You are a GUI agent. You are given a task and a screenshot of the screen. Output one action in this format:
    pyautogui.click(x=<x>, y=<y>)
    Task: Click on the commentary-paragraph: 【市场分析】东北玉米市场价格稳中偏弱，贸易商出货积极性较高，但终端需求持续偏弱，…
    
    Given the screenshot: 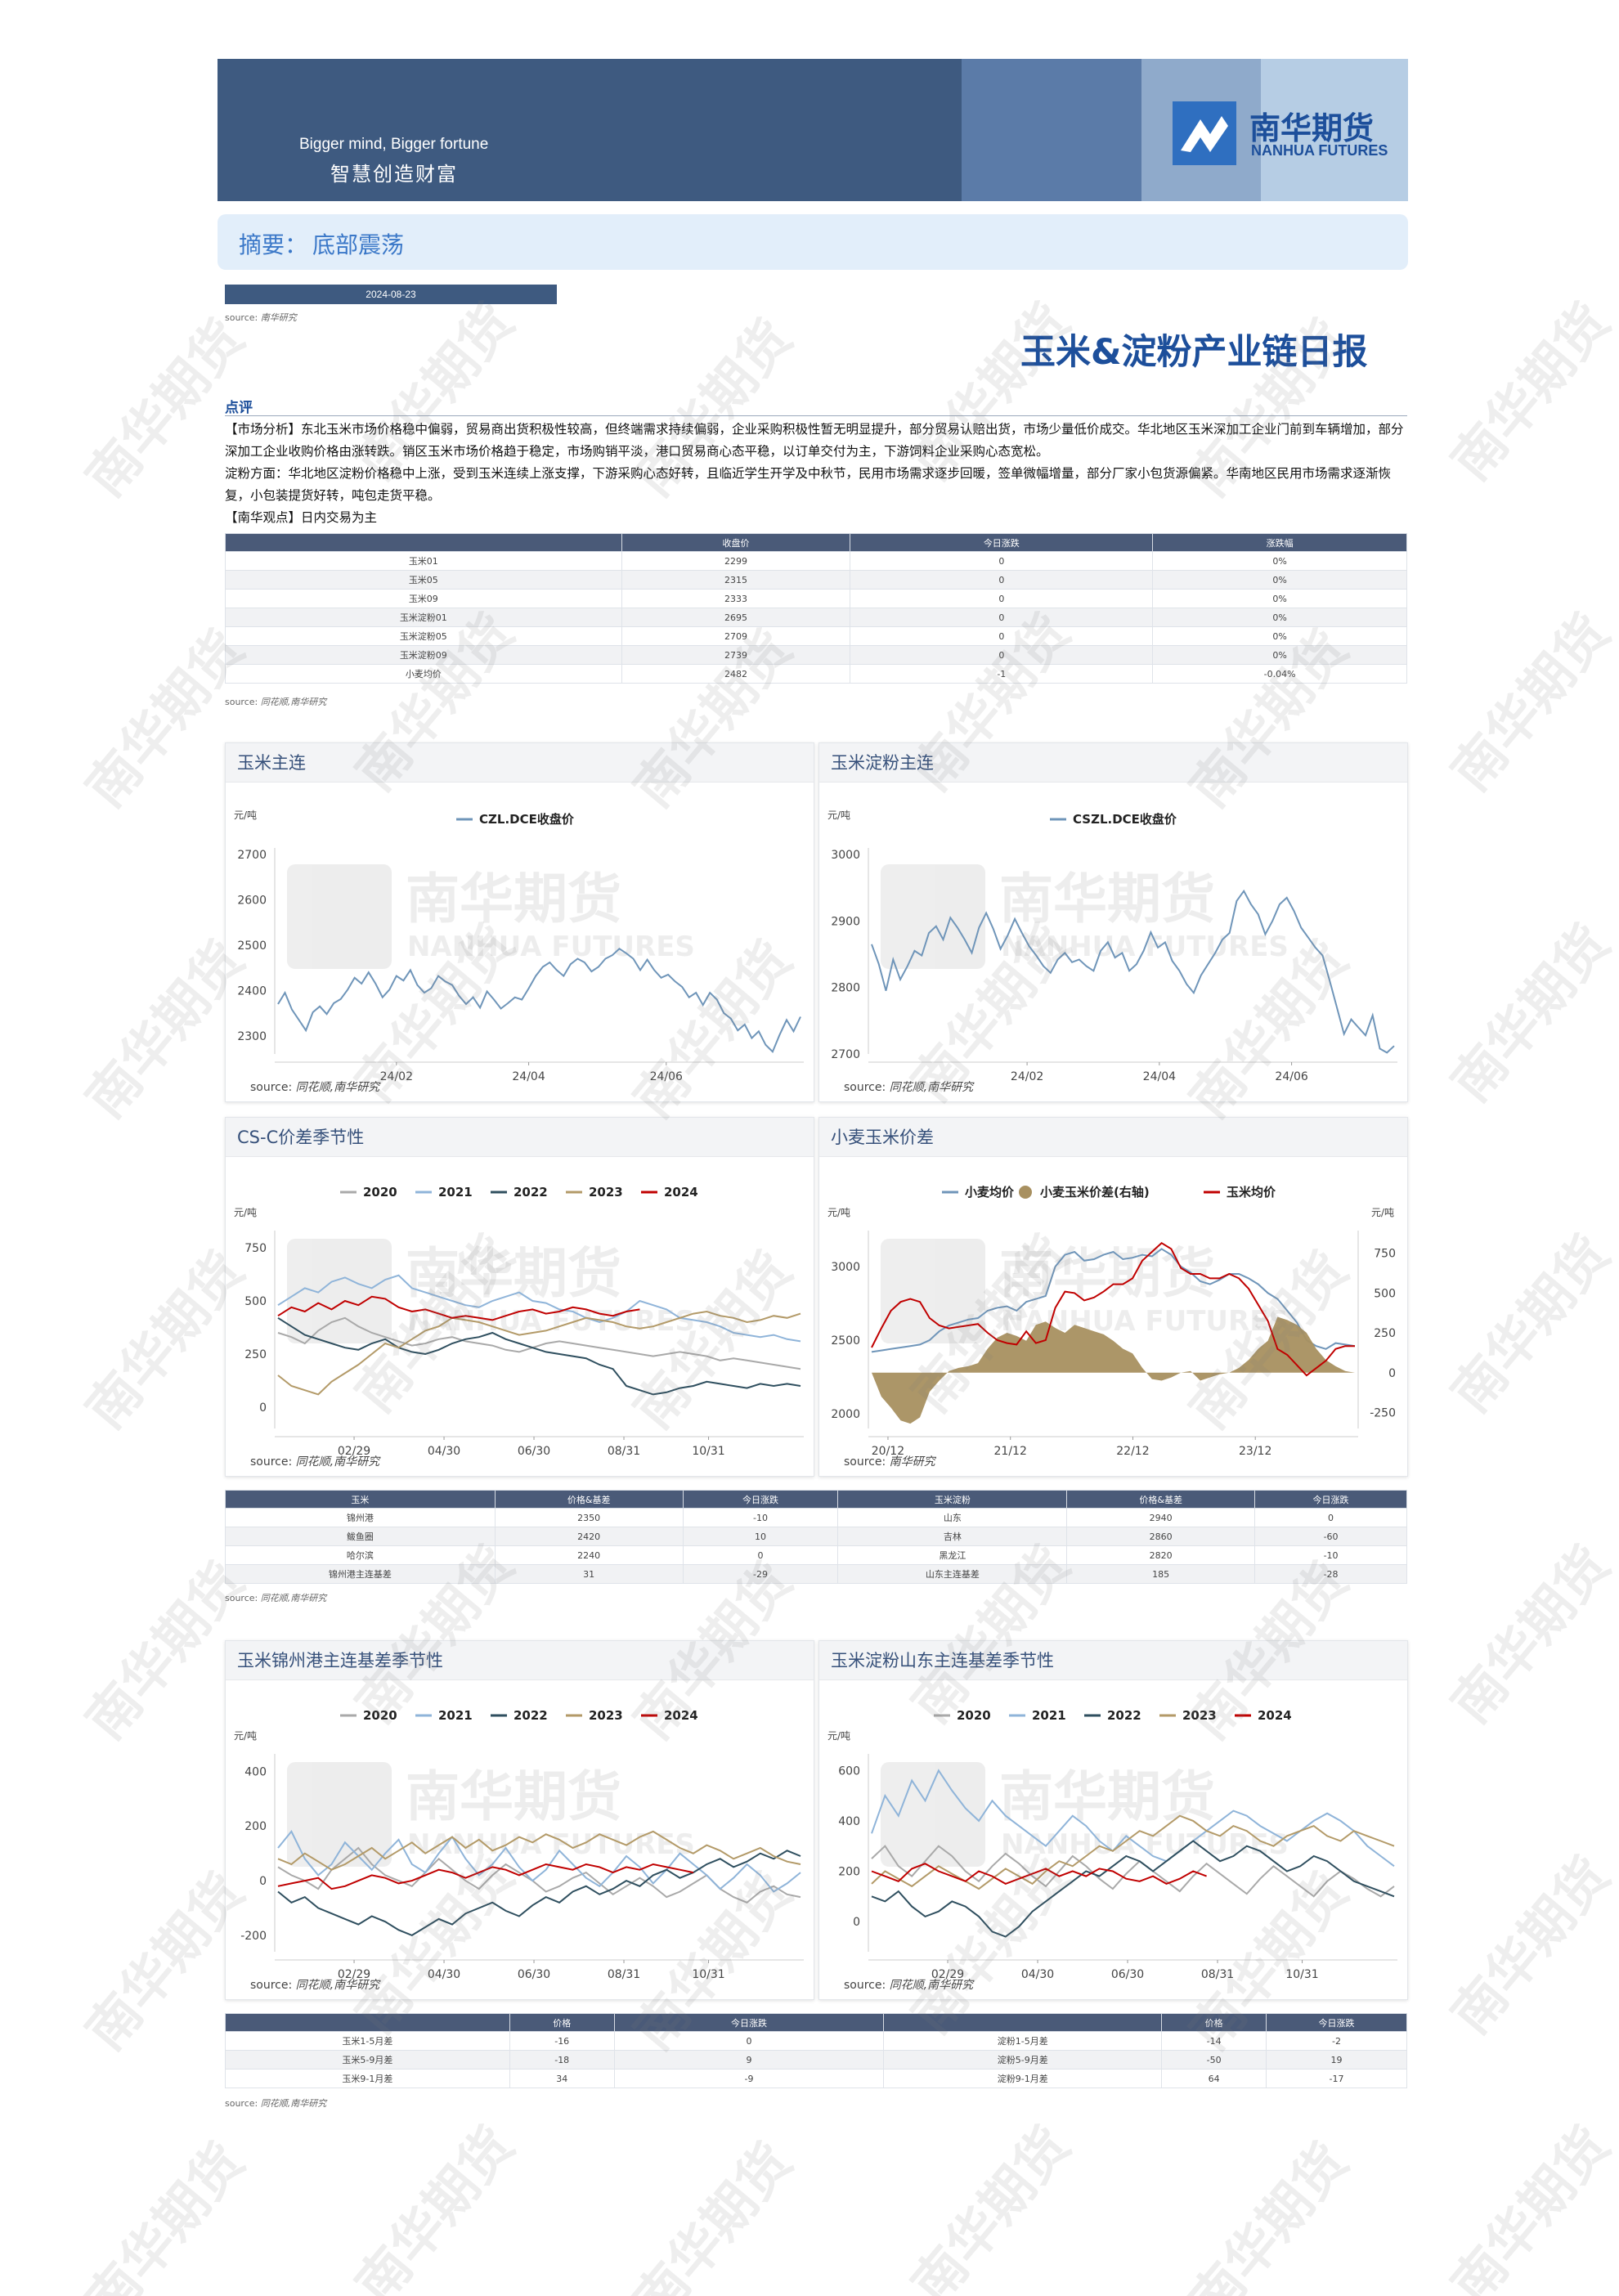 What is the action you would take?
    pyautogui.click(x=814, y=440)
    